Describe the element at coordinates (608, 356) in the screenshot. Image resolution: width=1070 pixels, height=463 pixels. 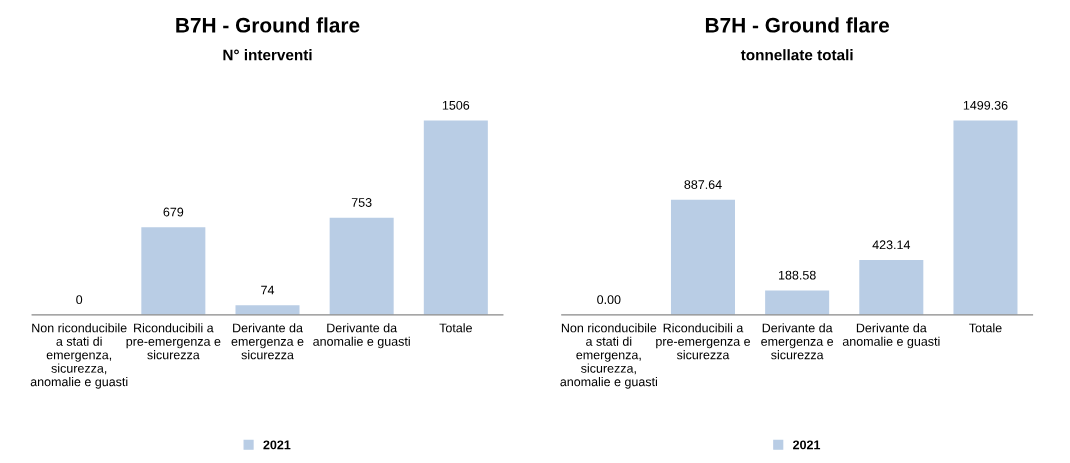
I see `x-tick-label: Non riconducibile a stati di emergenza, sicurezza, anomalie e guasti` at that location.